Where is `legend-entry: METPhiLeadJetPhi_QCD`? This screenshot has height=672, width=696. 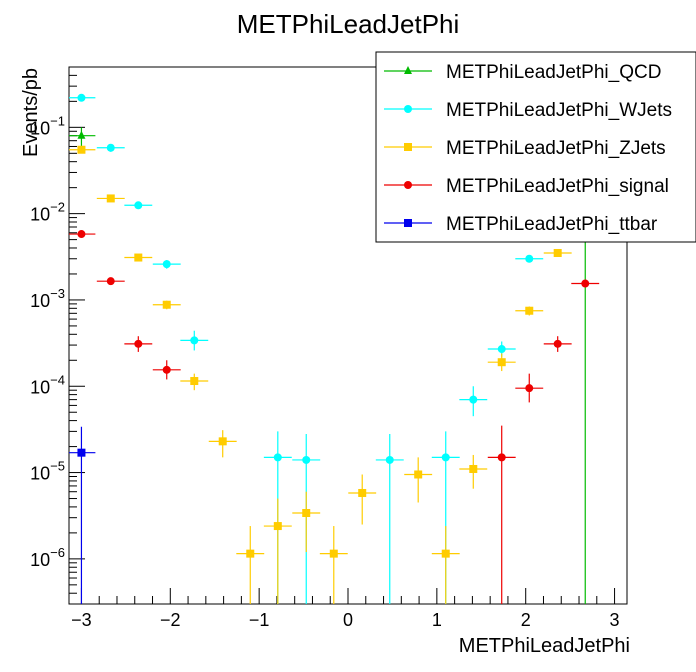 legend-entry: METPhiLeadJetPhi_QCD is located at coordinates (522, 72).